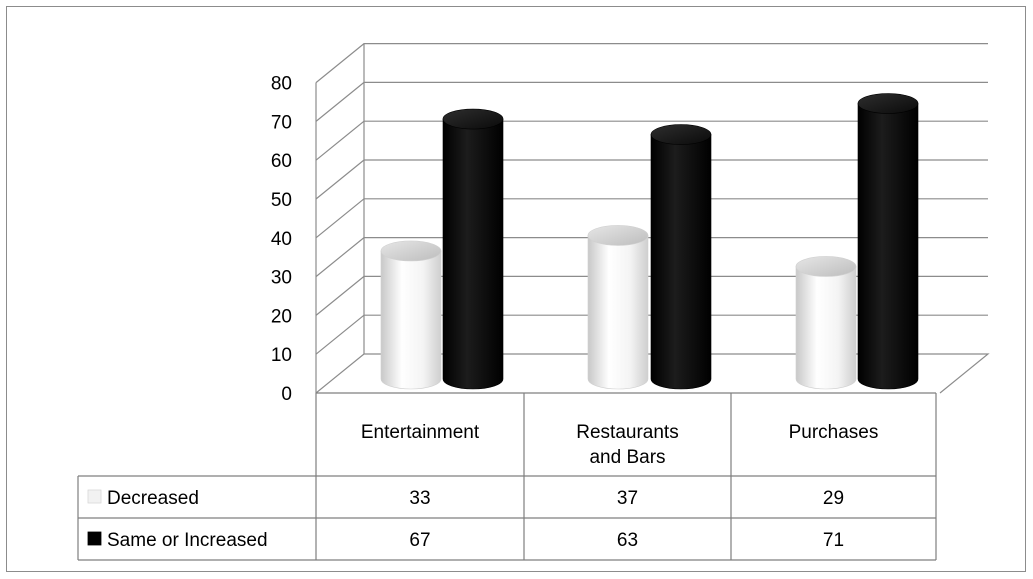 This screenshot has width=1033, height=579. Describe the element at coordinates (281, 278) in the screenshot. I see `y-tick-label: 30` at that location.